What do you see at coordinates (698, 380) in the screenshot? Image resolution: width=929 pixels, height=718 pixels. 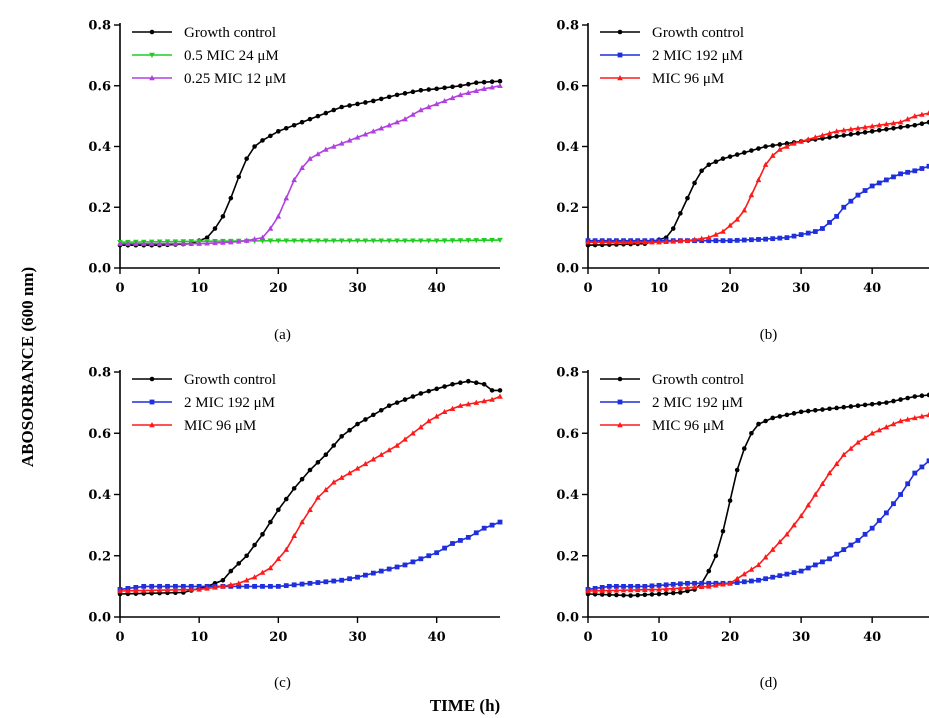 I see `legend-label: Growth control` at bounding box center [698, 380].